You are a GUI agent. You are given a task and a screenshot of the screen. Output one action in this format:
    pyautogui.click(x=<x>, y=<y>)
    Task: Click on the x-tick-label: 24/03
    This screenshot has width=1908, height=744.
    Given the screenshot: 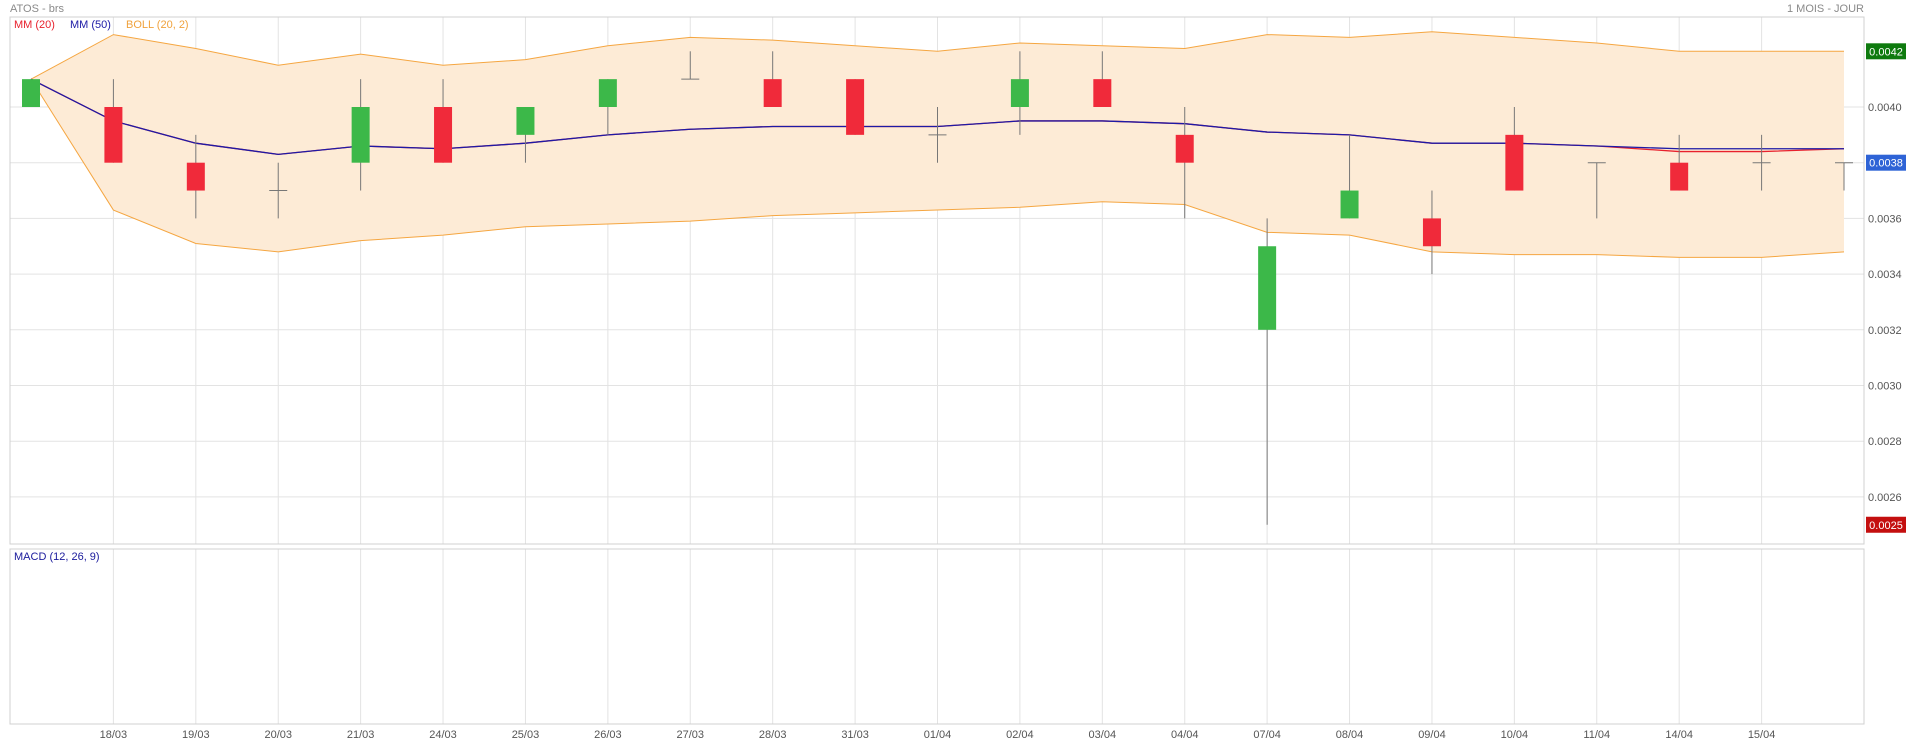 What is the action you would take?
    pyautogui.click(x=443, y=735)
    